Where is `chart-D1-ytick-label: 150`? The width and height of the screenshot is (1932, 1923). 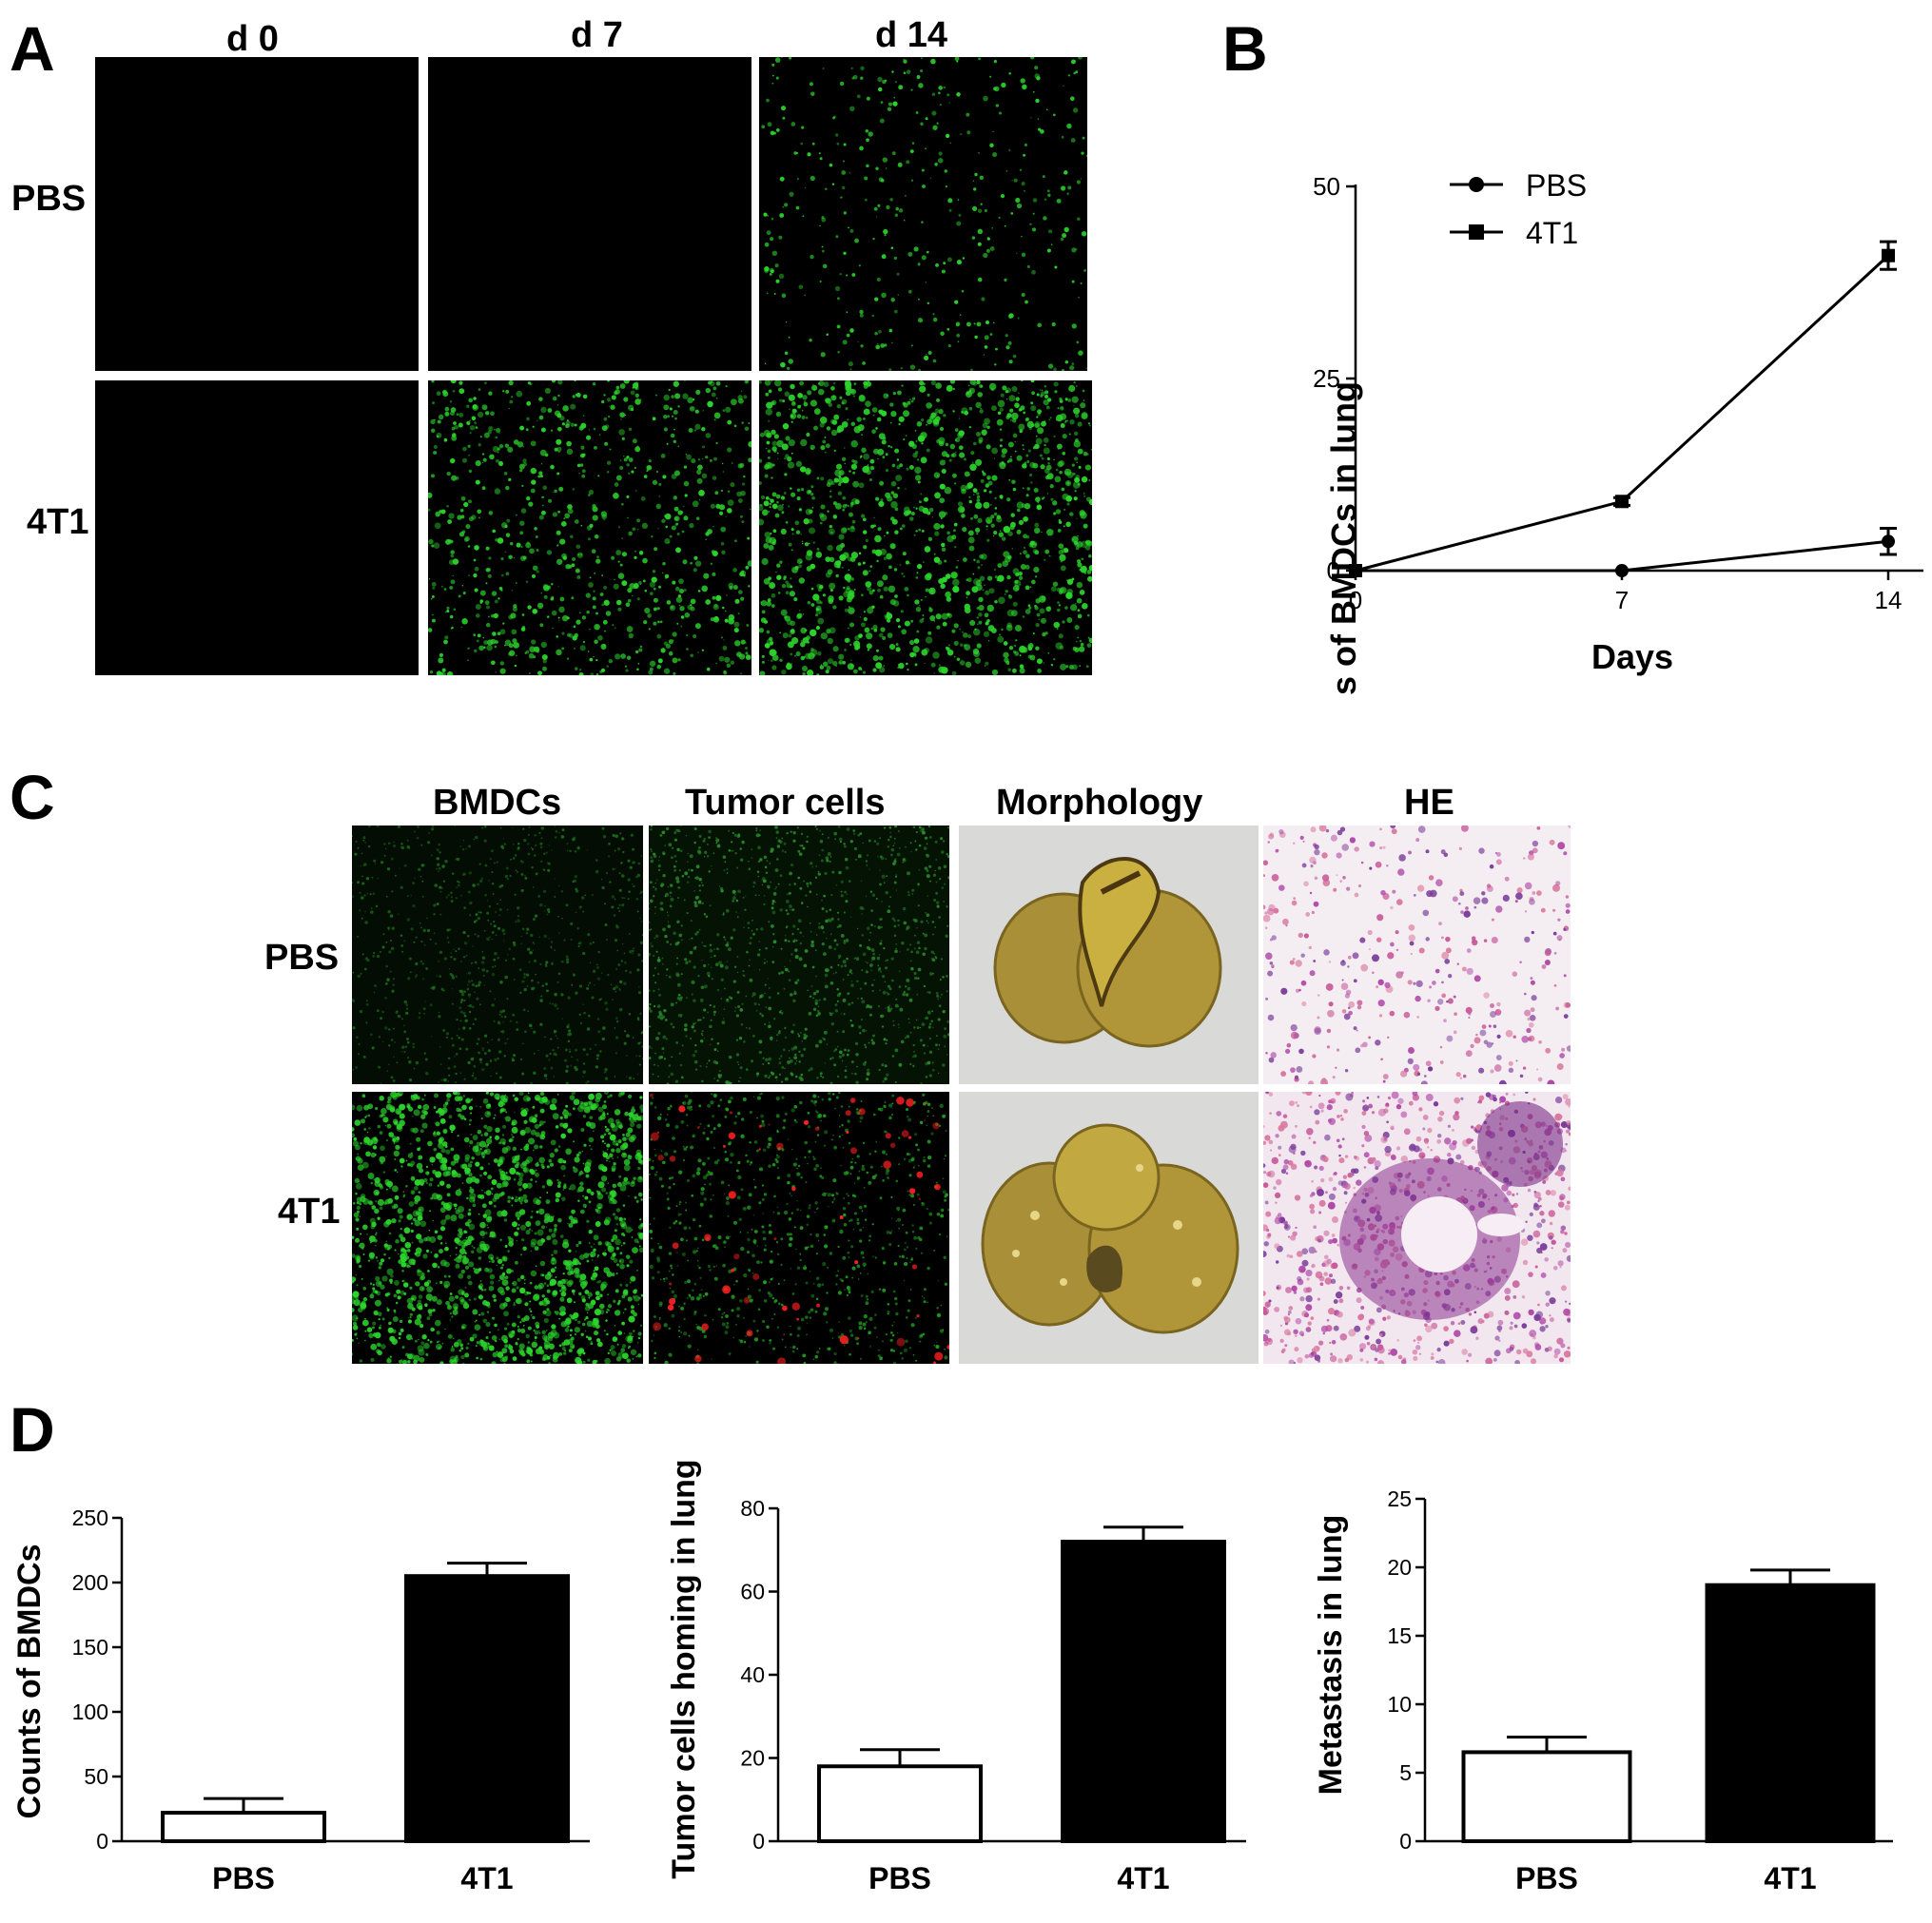
chart-D1-ytick-label: 150 is located at coordinates (90, 1647).